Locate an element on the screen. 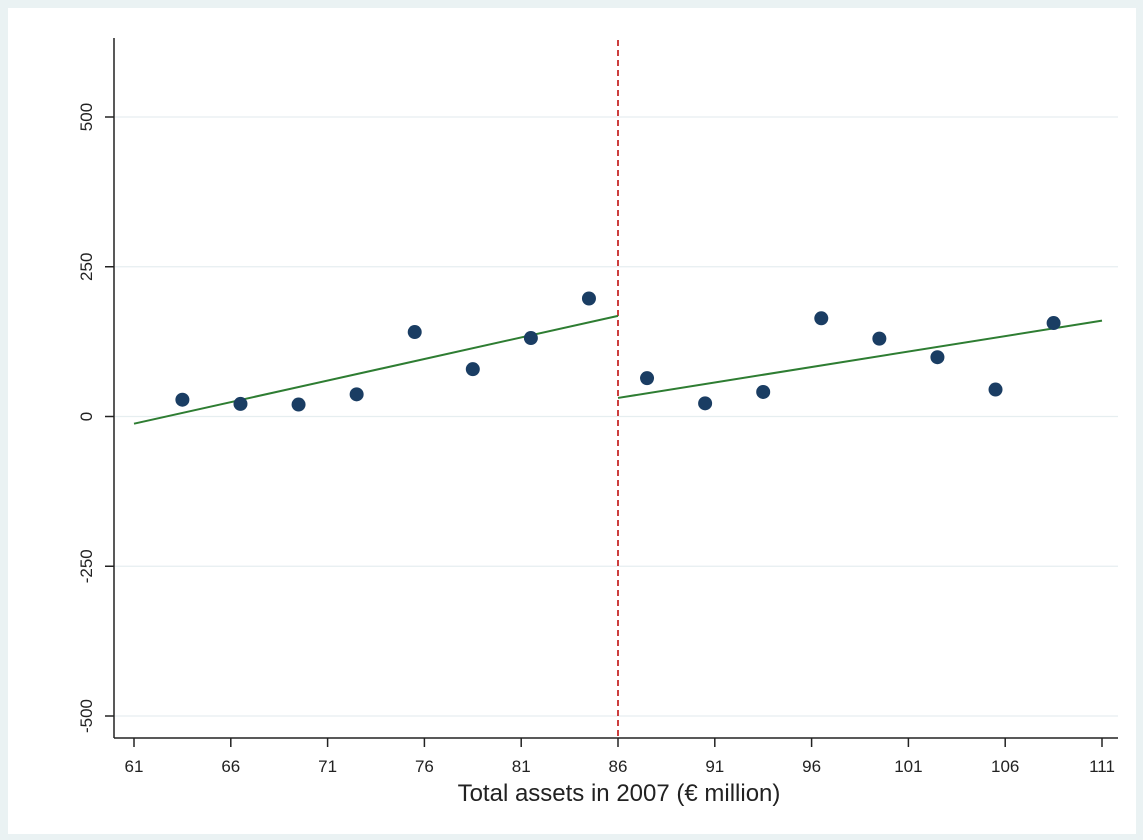  x-tick-label: 91 is located at coordinates (714, 766).